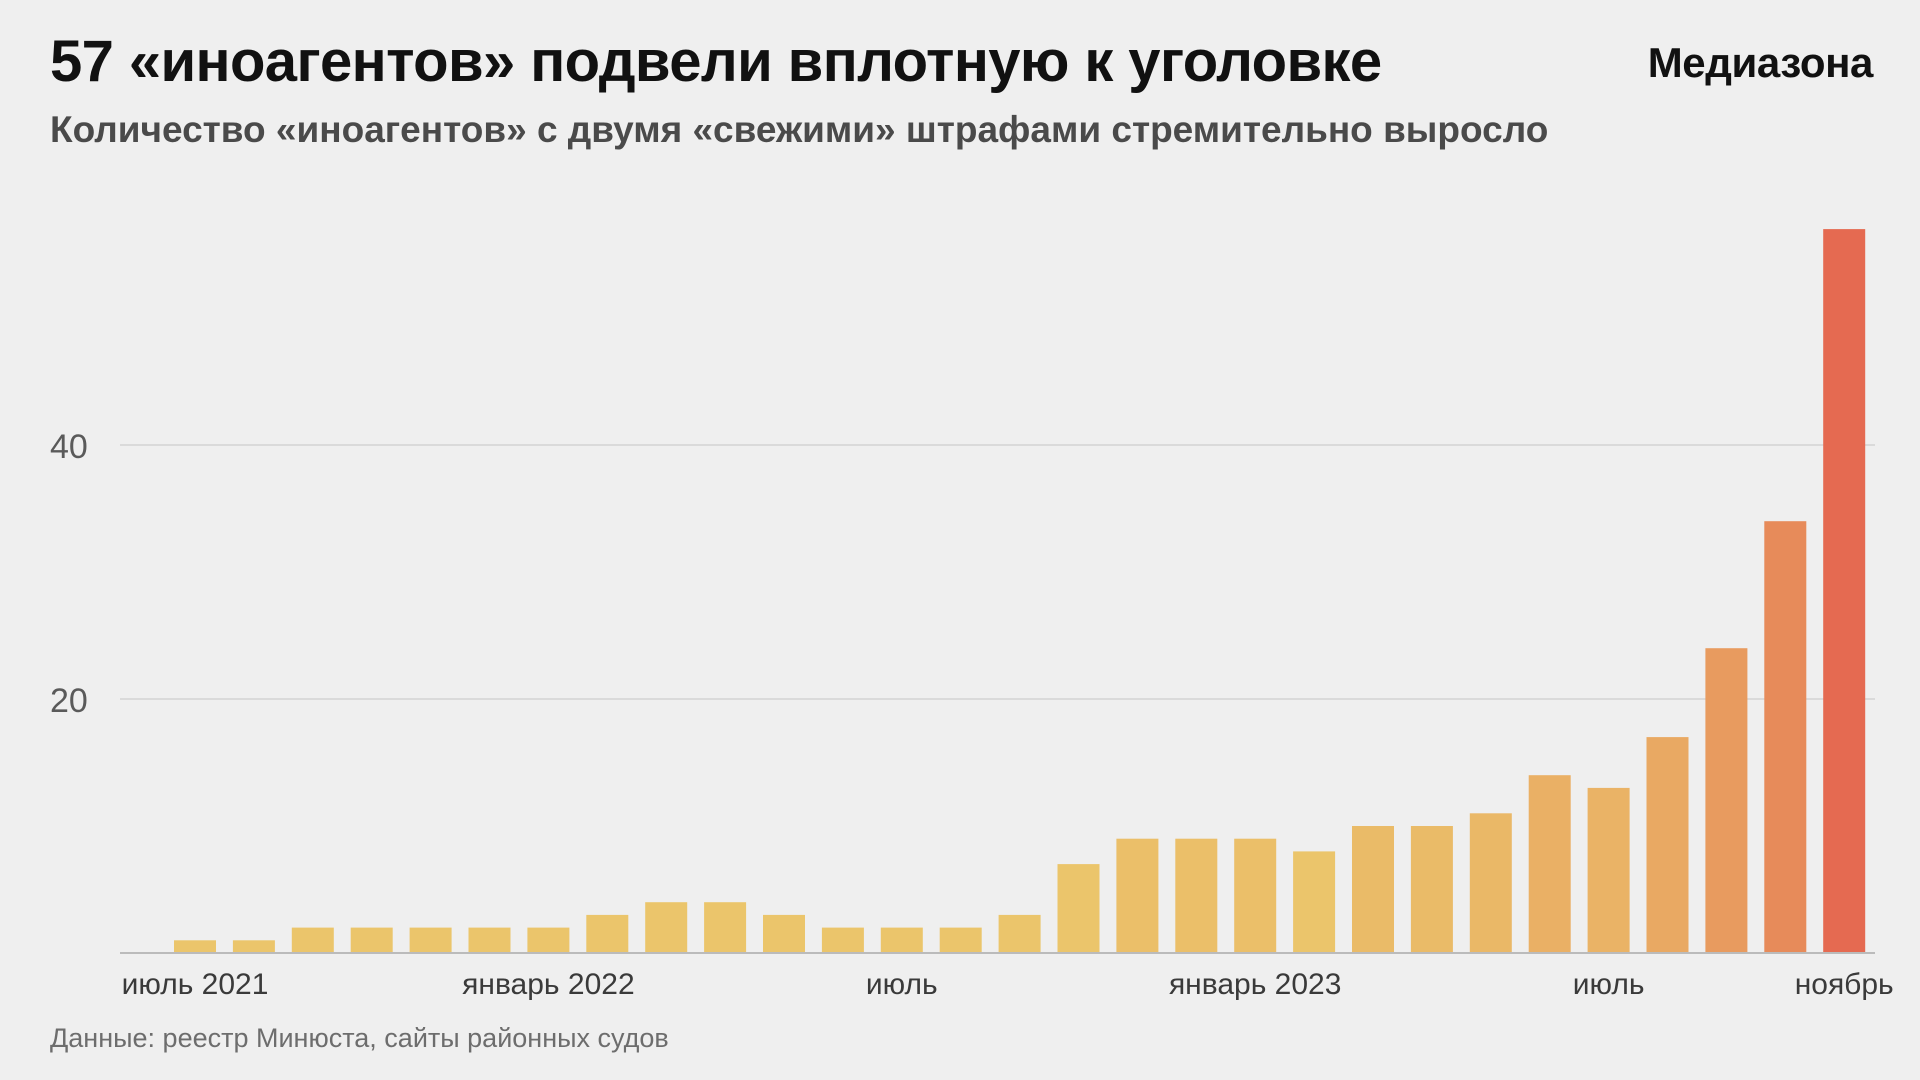 The height and width of the screenshot is (1080, 1920). What do you see at coordinates (1255, 984) in the screenshot?
I see `x-tick-label-4: январь 2023` at bounding box center [1255, 984].